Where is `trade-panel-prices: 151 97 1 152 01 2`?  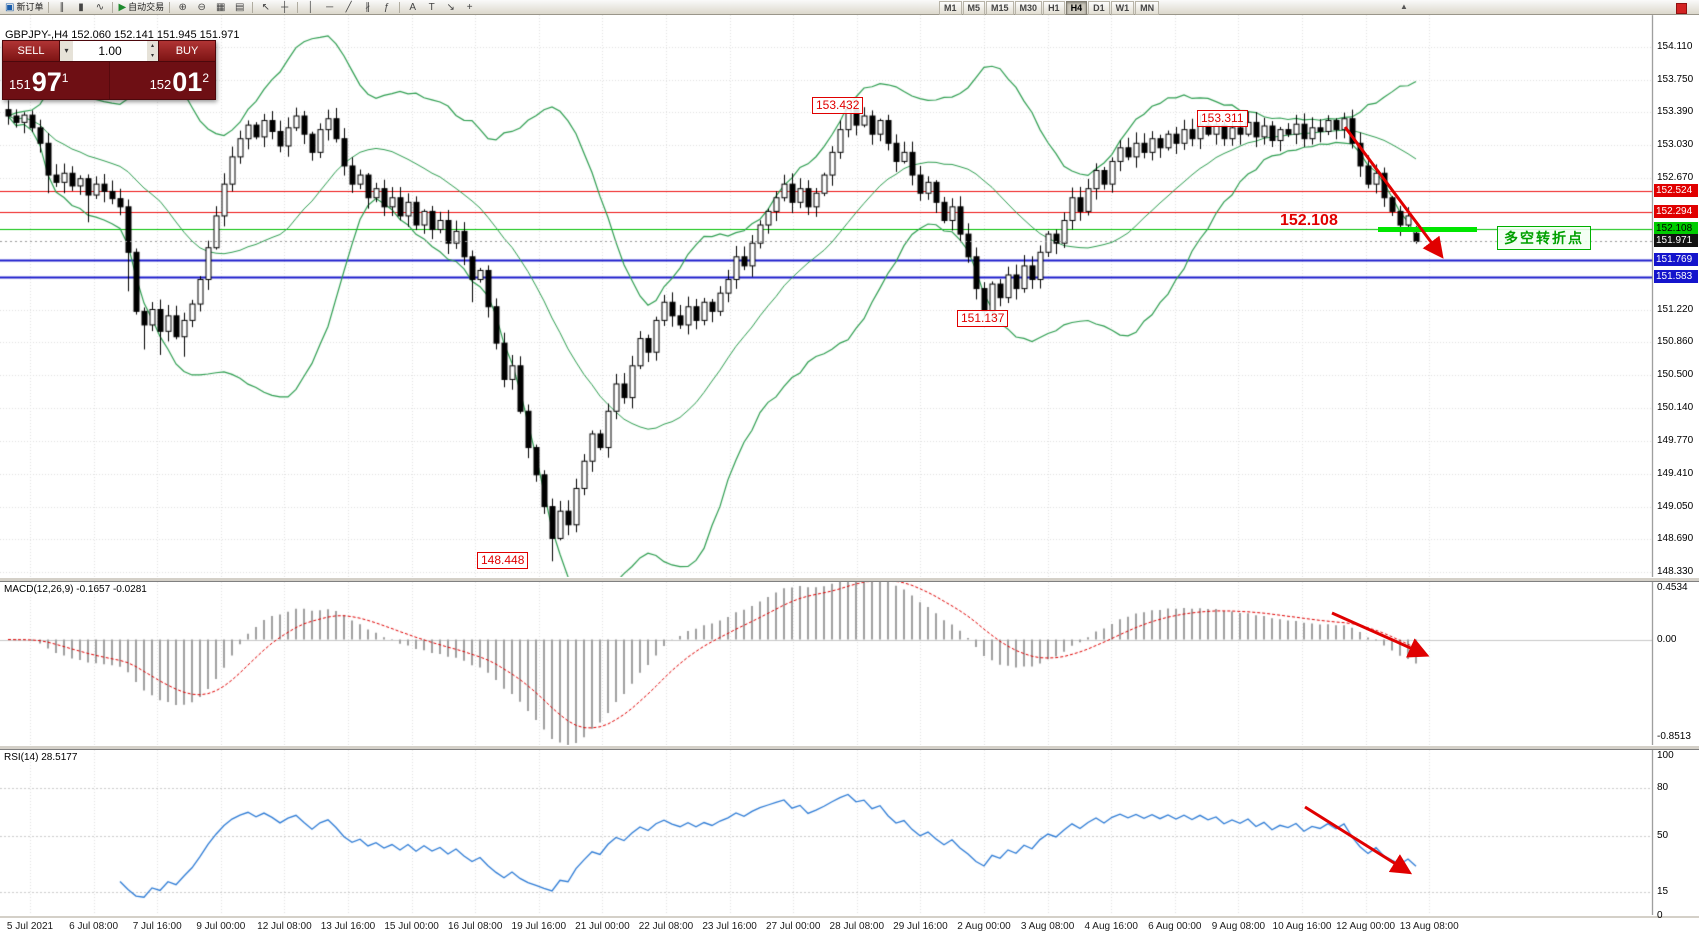
trade-panel-prices: 151 97 1 152 01 2 is located at coordinates (109, 80).